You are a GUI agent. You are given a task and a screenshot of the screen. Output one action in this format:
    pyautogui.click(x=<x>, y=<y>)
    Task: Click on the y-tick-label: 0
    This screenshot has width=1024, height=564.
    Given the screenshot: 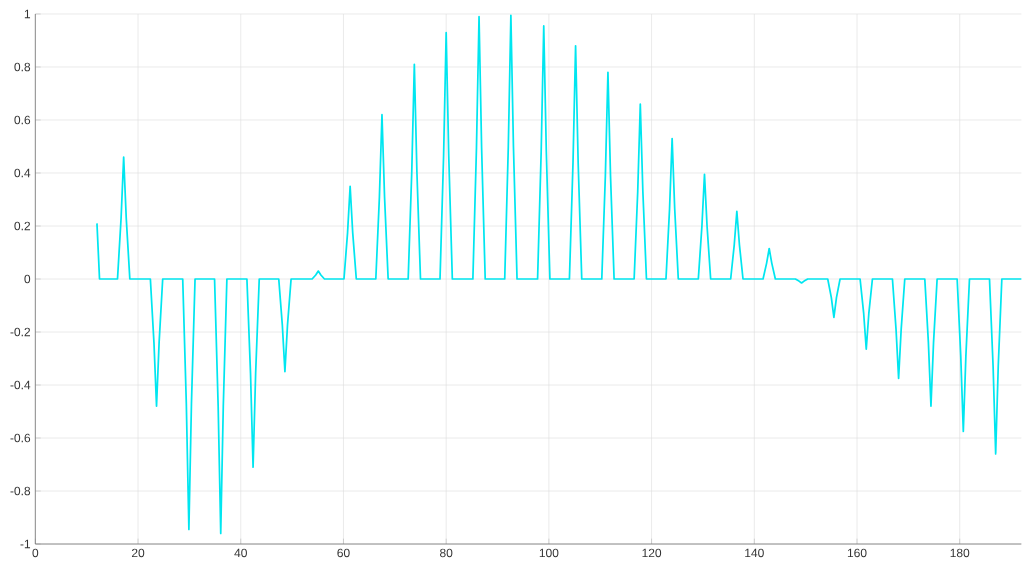 What is the action you would take?
    pyautogui.click(x=27, y=279)
    